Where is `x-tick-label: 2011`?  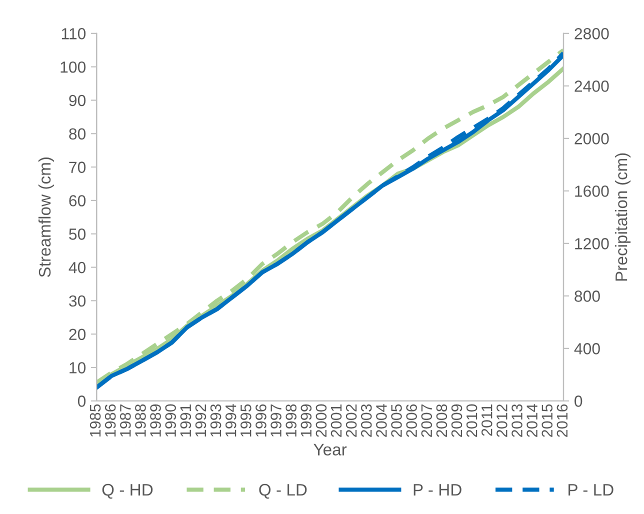
x-tick-label: 2011 is located at coordinates (486, 420).